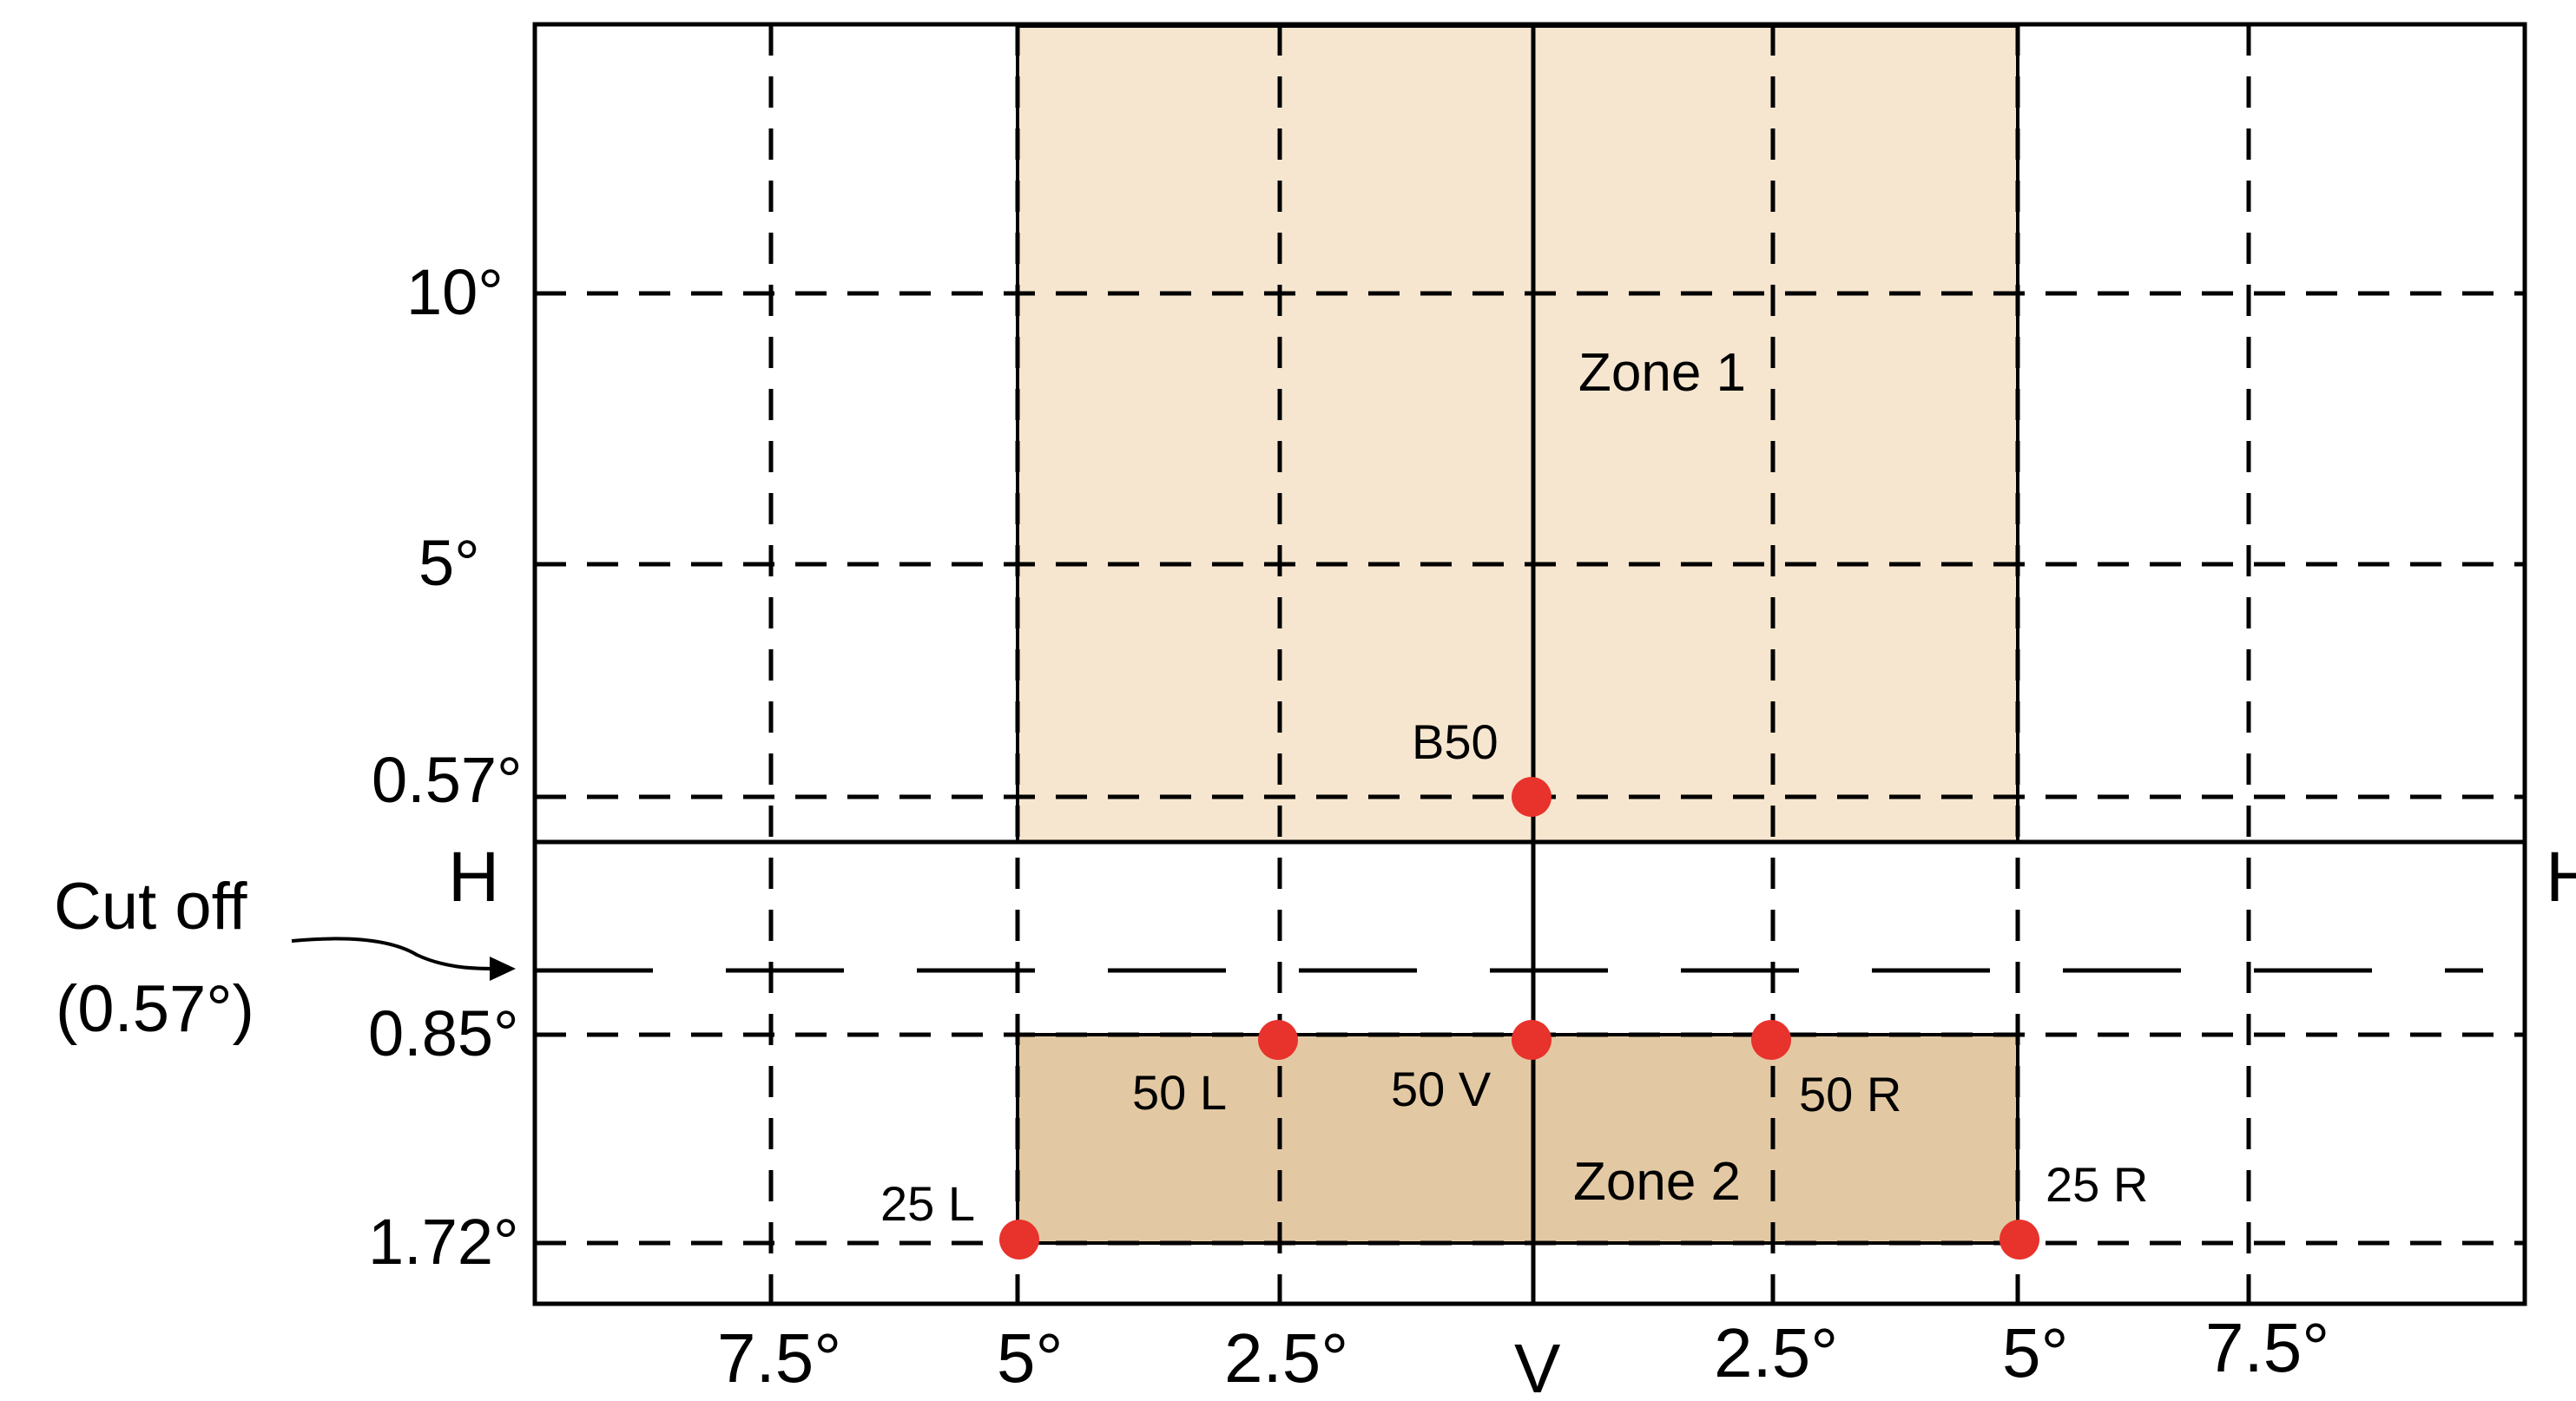  What do you see at coordinates (1532, 797) in the screenshot?
I see `point-b50` at bounding box center [1532, 797].